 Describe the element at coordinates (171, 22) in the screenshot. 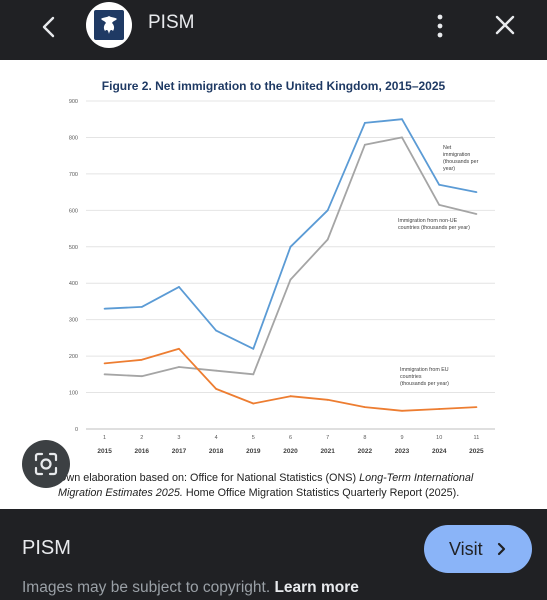

I see `site-title: PISM` at that location.